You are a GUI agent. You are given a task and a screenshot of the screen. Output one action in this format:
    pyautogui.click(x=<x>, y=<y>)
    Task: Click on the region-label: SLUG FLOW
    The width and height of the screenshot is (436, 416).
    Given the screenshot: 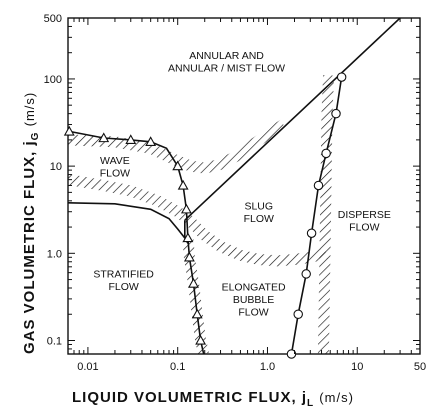 What is the action you would take?
    pyautogui.click(x=259, y=212)
    